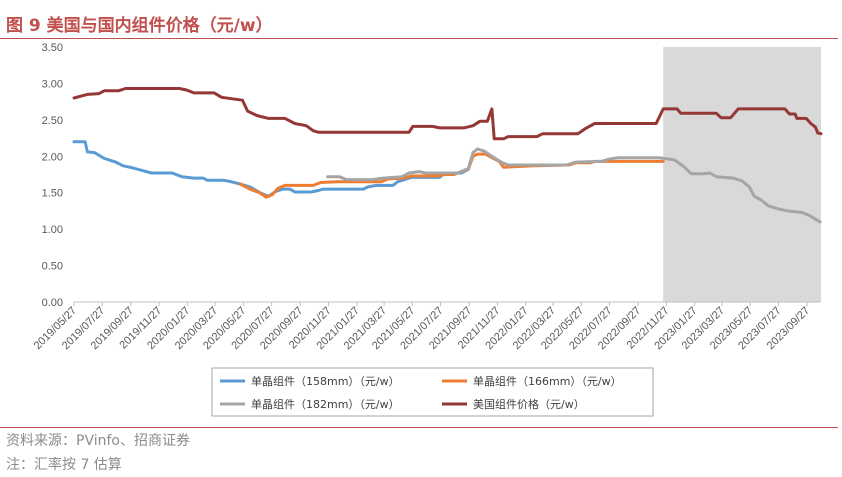 This screenshot has height=477, width=842. What do you see at coordinates (271, 169) in the screenshot?
I see `series-line-mono158` at bounding box center [271, 169].